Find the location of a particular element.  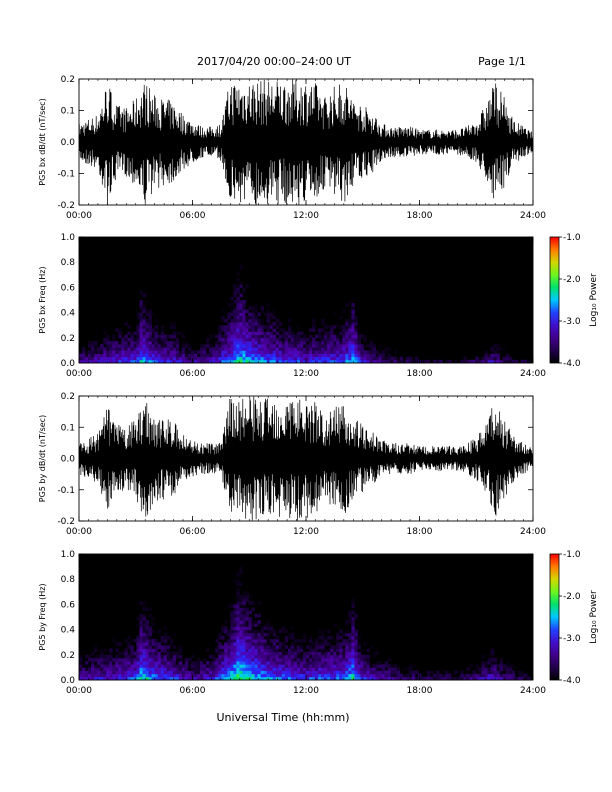

x-tick-label: 24:00 is located at coordinates (533, 532).